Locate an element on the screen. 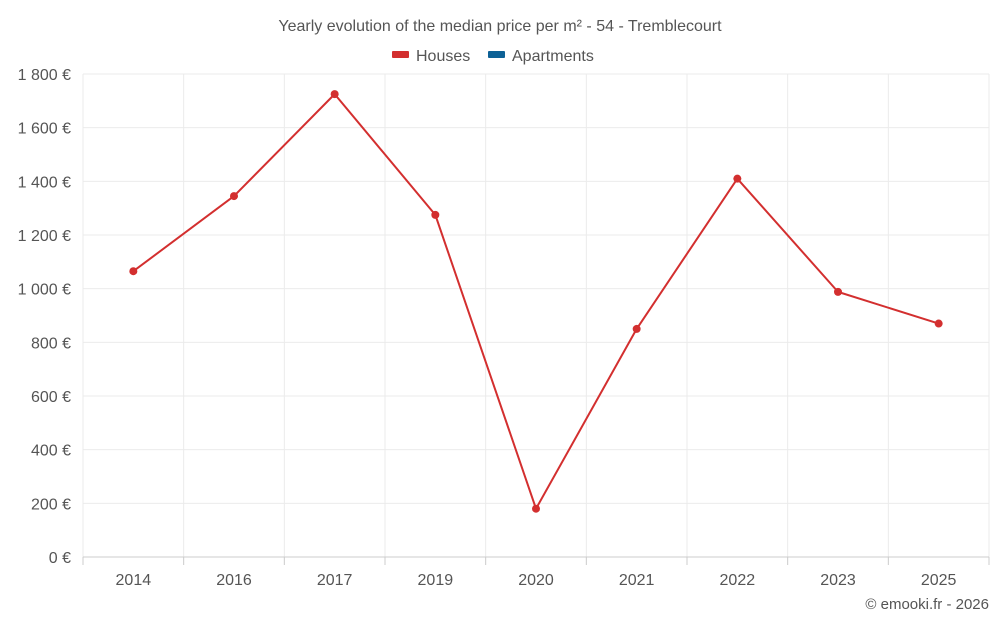 The image size is (1000, 625). legend-item-houses: Houses is located at coordinates (431, 56).